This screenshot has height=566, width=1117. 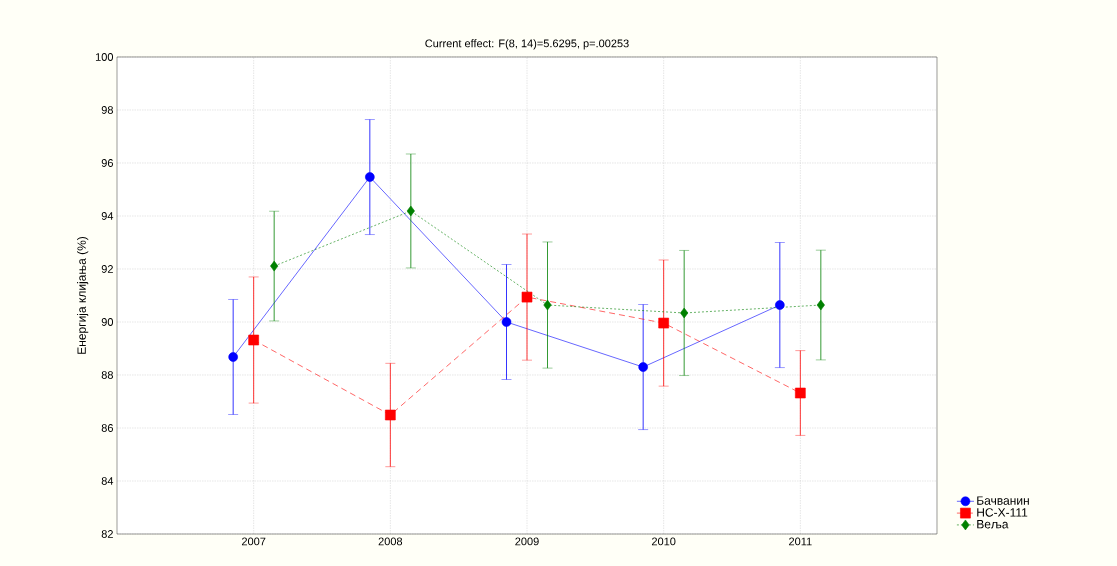 I want to click on x-tick-label: 2010, so click(x=663, y=541).